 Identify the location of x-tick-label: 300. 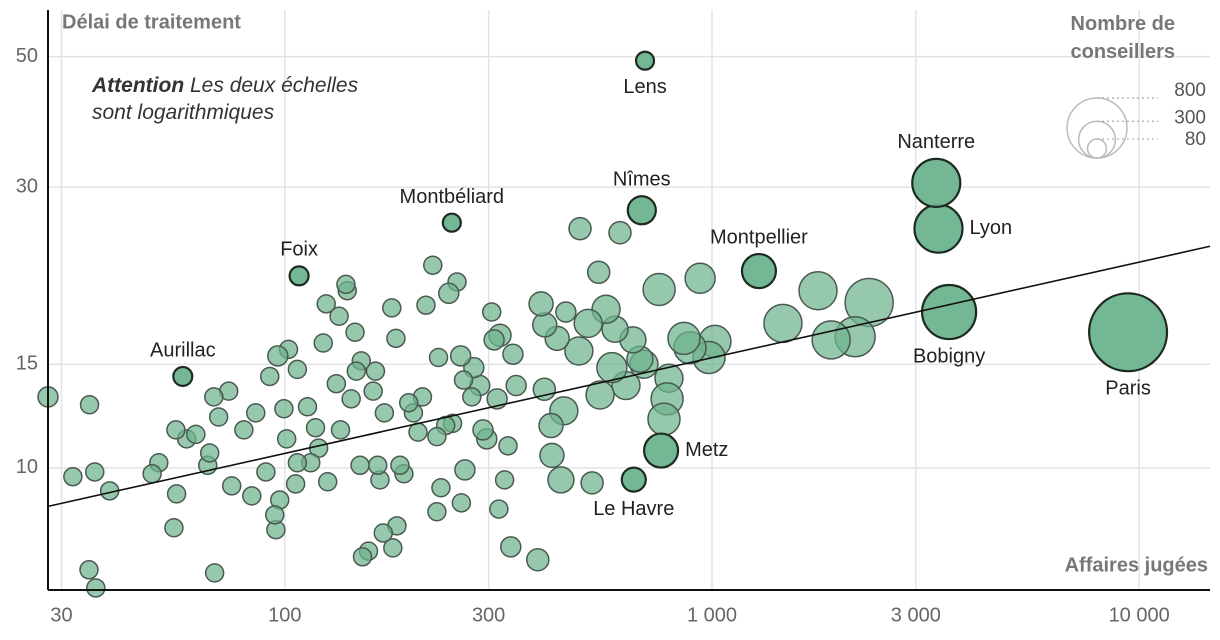
(488, 615).